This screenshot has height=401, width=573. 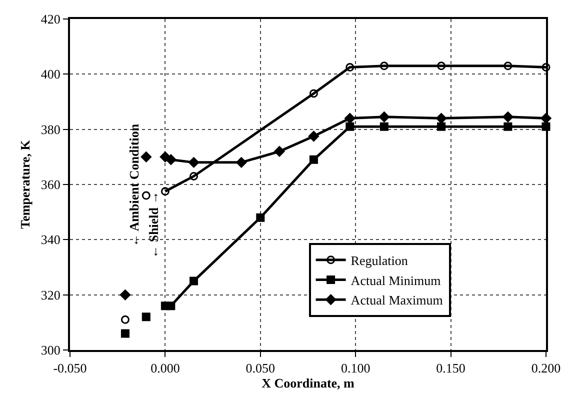 I want to click on x-tick-label: 0.100, so click(x=355, y=368).